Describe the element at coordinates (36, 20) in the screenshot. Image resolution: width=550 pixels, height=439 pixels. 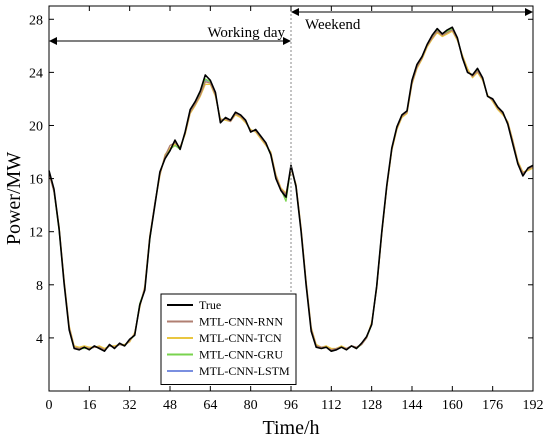
I see `y-tick-label: 28` at that location.